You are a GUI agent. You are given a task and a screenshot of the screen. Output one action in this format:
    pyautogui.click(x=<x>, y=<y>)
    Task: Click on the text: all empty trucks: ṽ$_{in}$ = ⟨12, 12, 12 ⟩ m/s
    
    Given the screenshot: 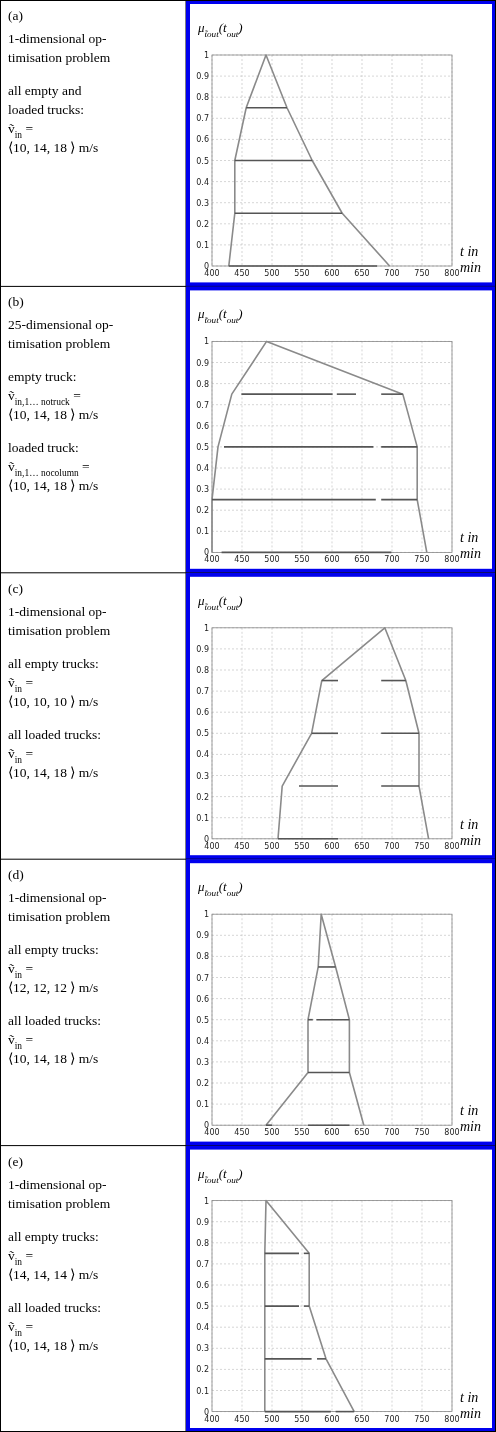 What is the action you would take?
    pyautogui.click(x=53, y=969)
    